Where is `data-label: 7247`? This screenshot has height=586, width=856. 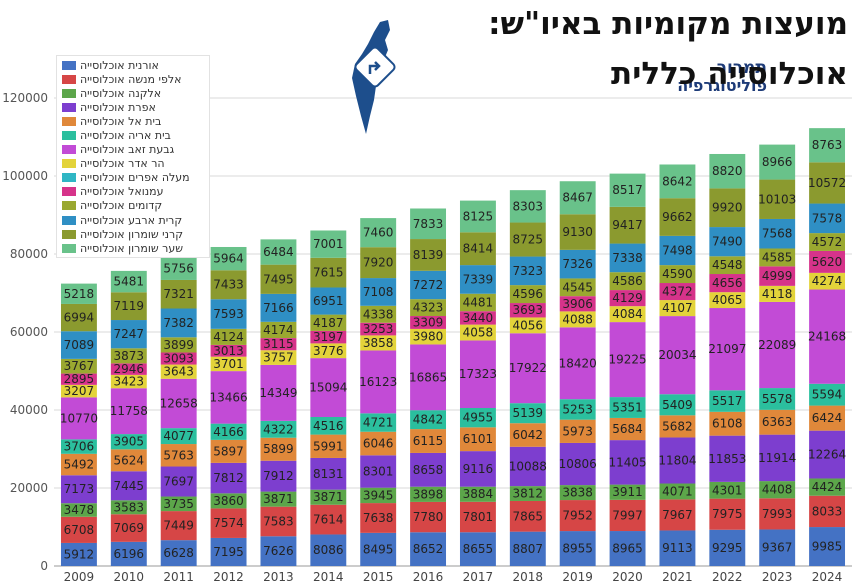 data-label: 7247 is located at coordinates (129, 334).